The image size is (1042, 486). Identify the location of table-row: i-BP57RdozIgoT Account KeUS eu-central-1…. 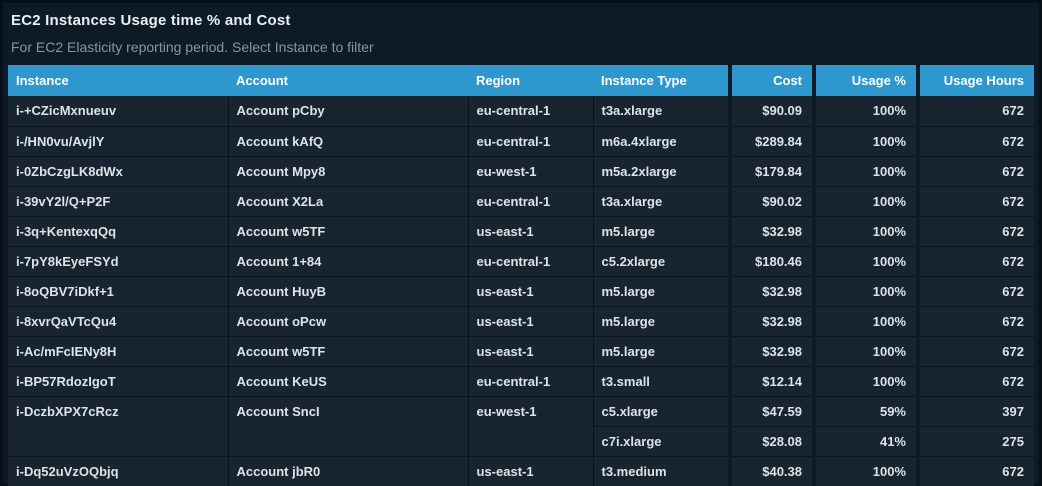
(521, 381).